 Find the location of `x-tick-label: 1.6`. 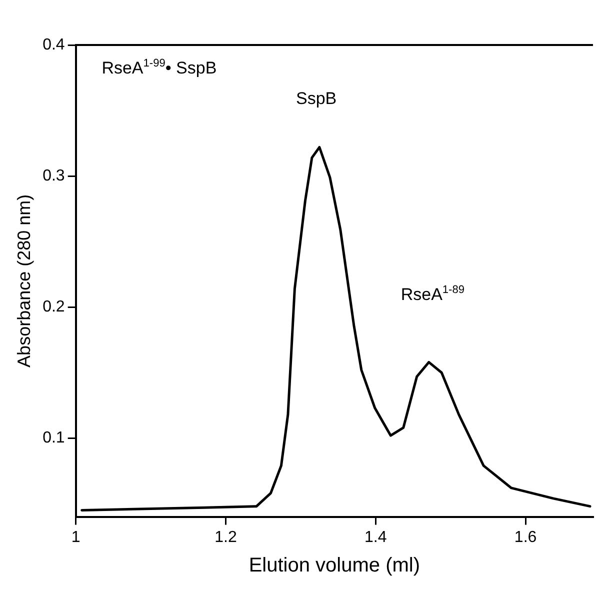

x-tick-label: 1.6 is located at coordinates (525, 537).